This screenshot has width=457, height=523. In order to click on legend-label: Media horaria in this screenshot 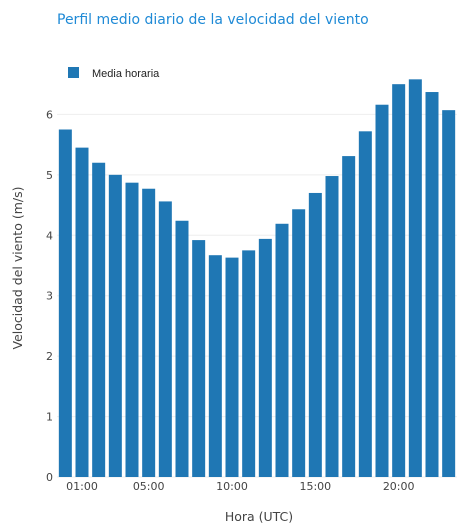, I will do `click(126, 74)`.